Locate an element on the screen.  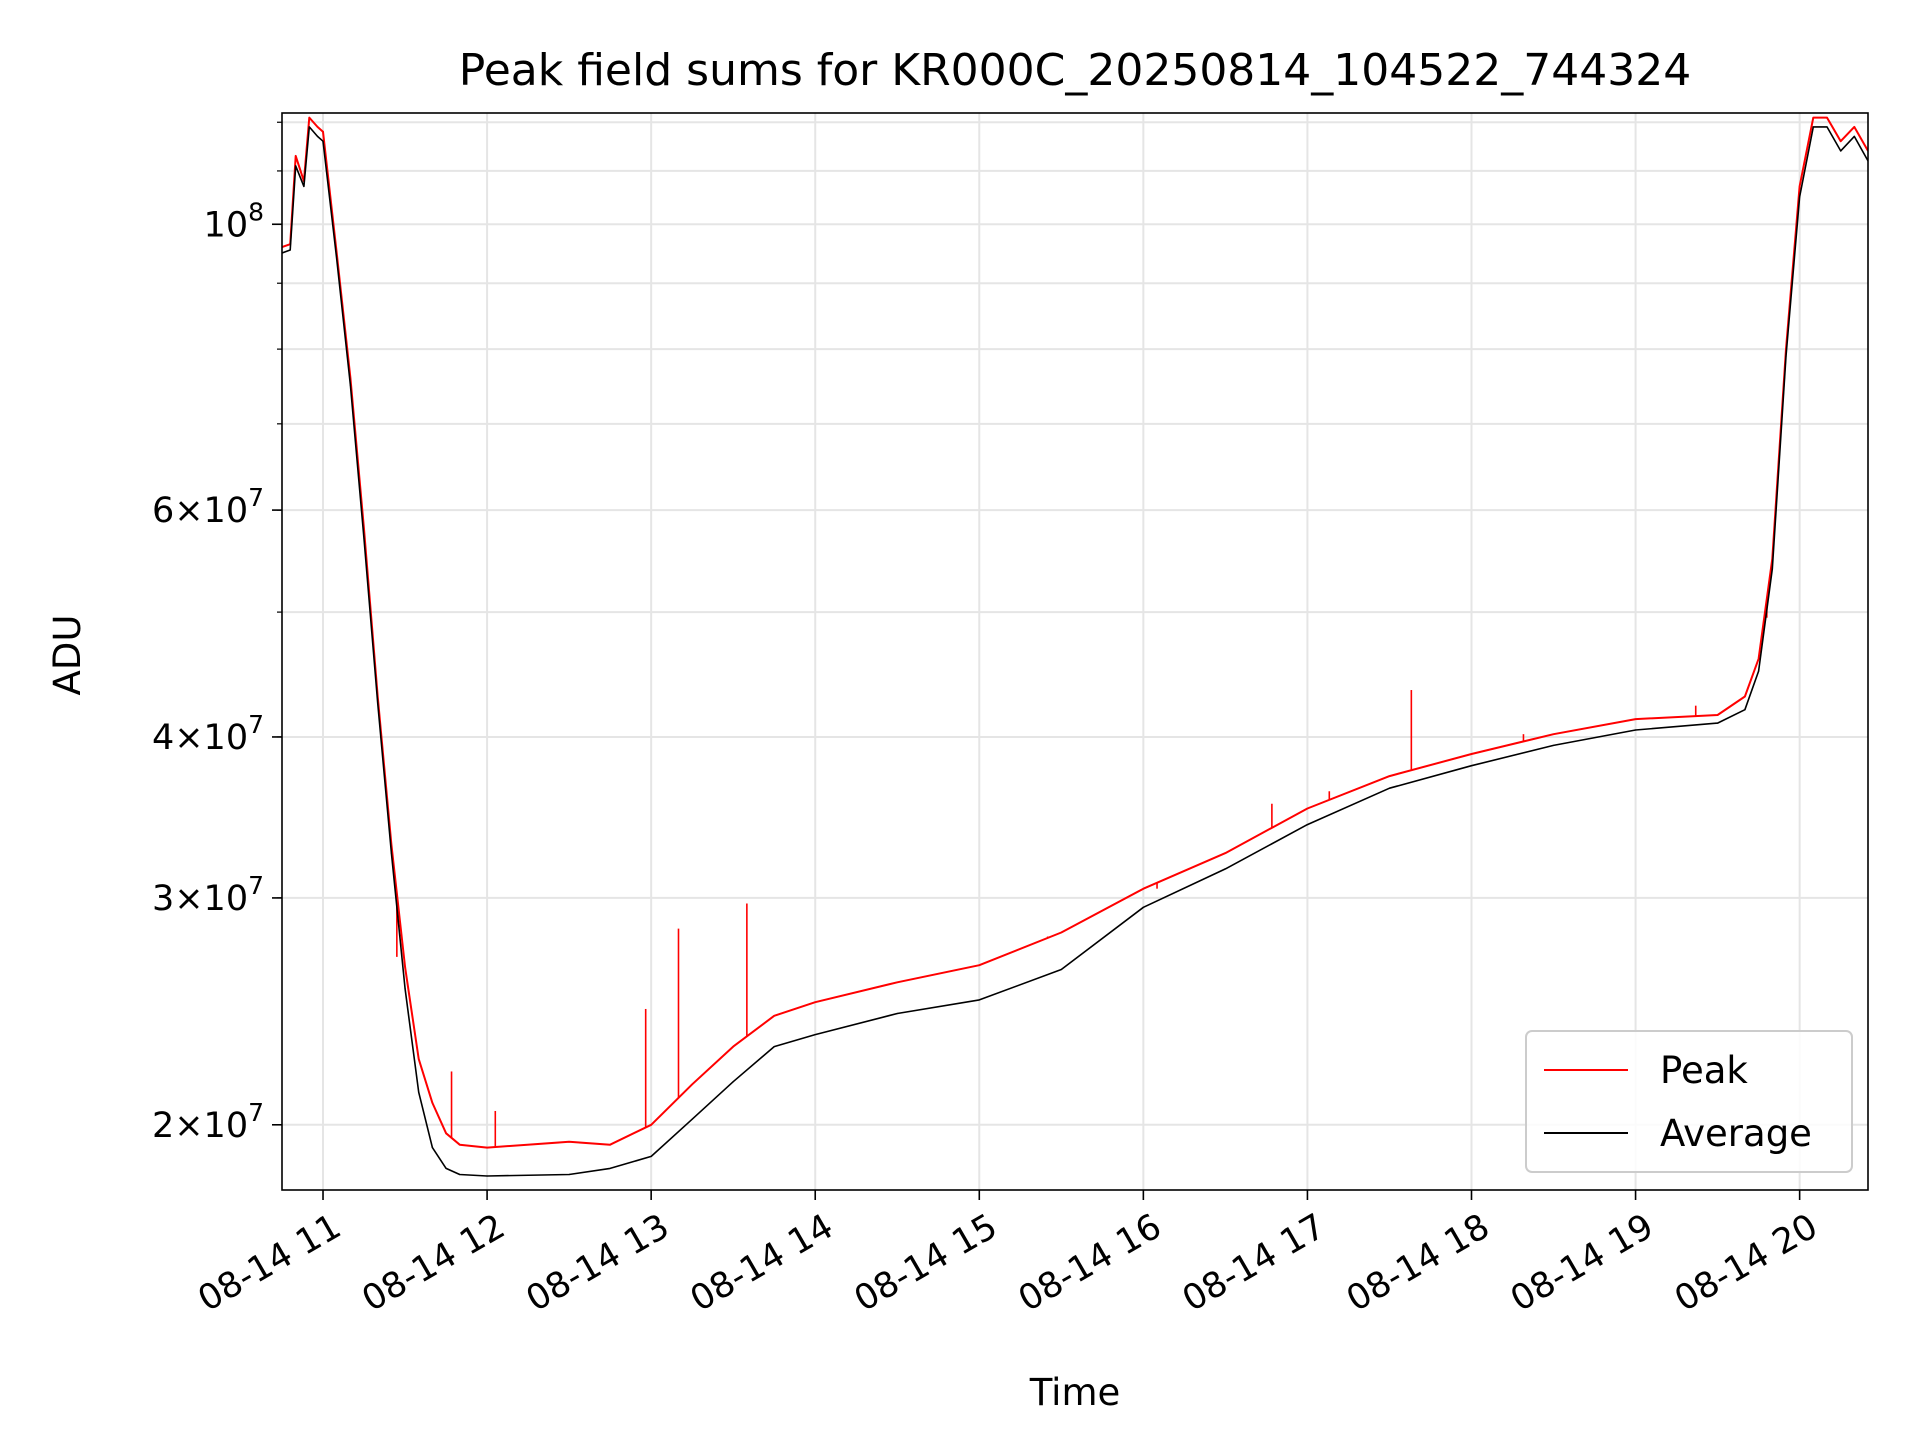
x-tick-label: 08-14 14 is located at coordinates (762, 1263).